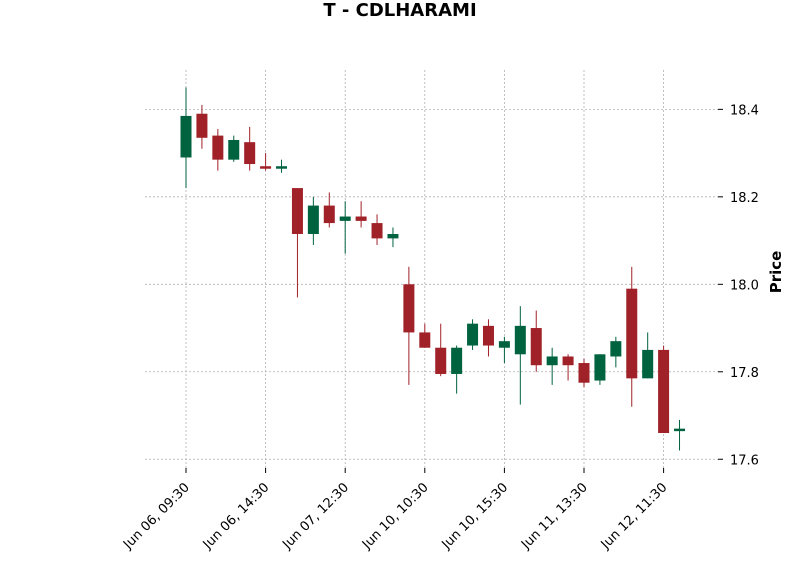  What do you see at coordinates (744, 460) in the screenshot?
I see `y-tick-label: 17.6` at bounding box center [744, 460].